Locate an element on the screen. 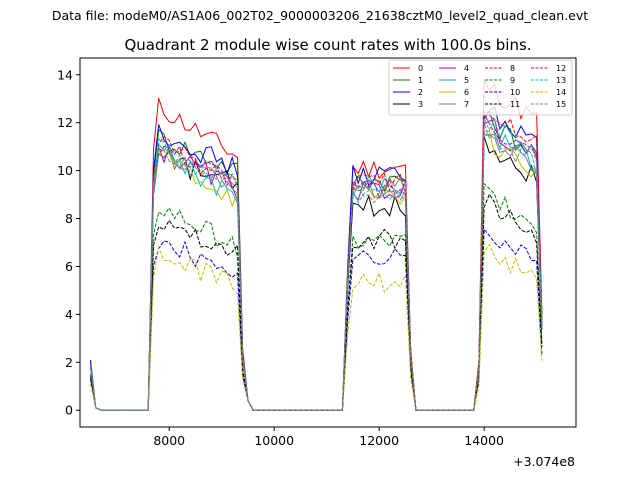 This screenshot has width=640, height=480. legend-entry: 0 is located at coordinates (420, 68).